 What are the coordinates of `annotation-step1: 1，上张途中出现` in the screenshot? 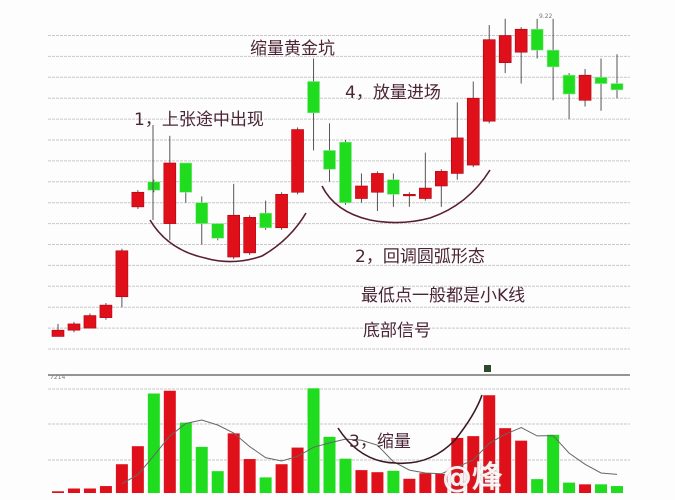 It's located at (199, 120).